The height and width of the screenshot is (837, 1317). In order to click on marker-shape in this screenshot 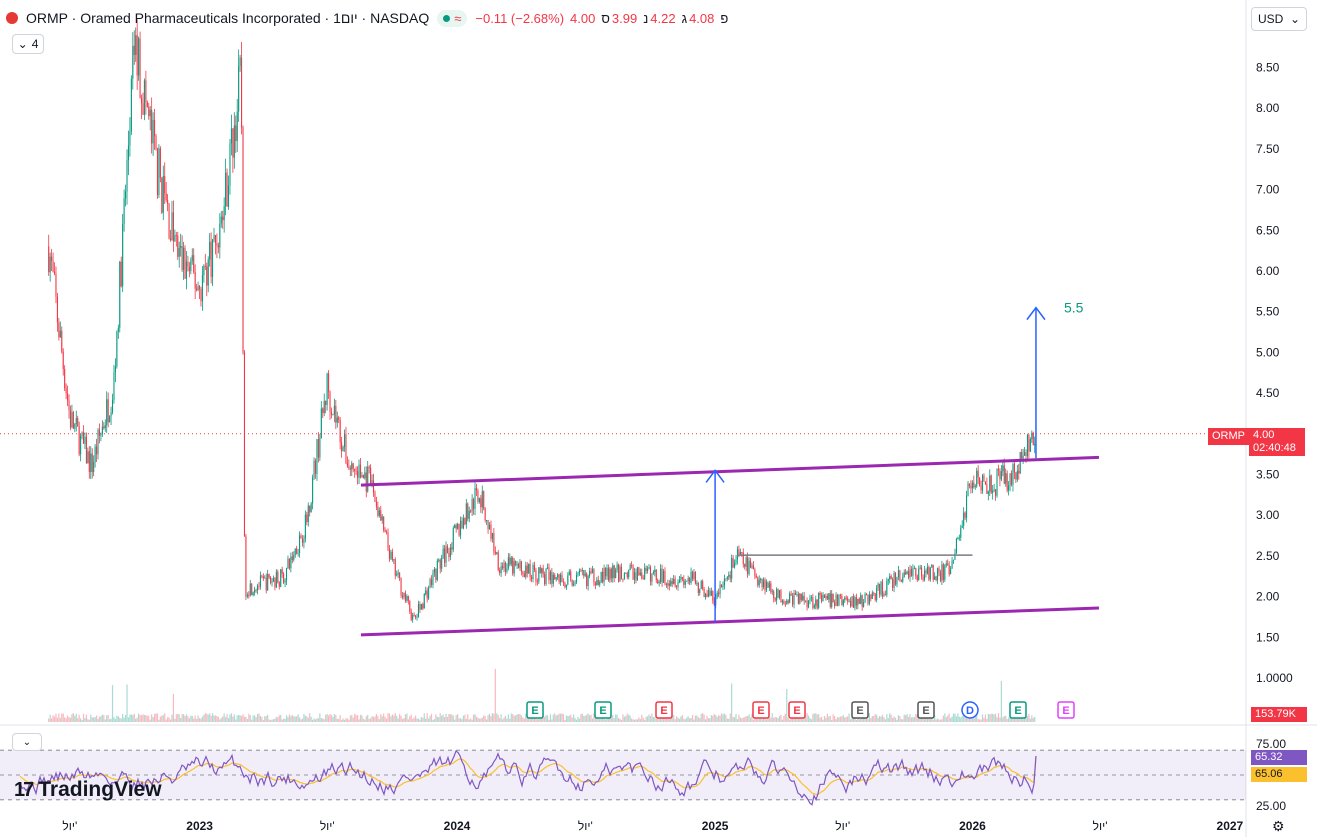, I will do `click(926, 710)`.